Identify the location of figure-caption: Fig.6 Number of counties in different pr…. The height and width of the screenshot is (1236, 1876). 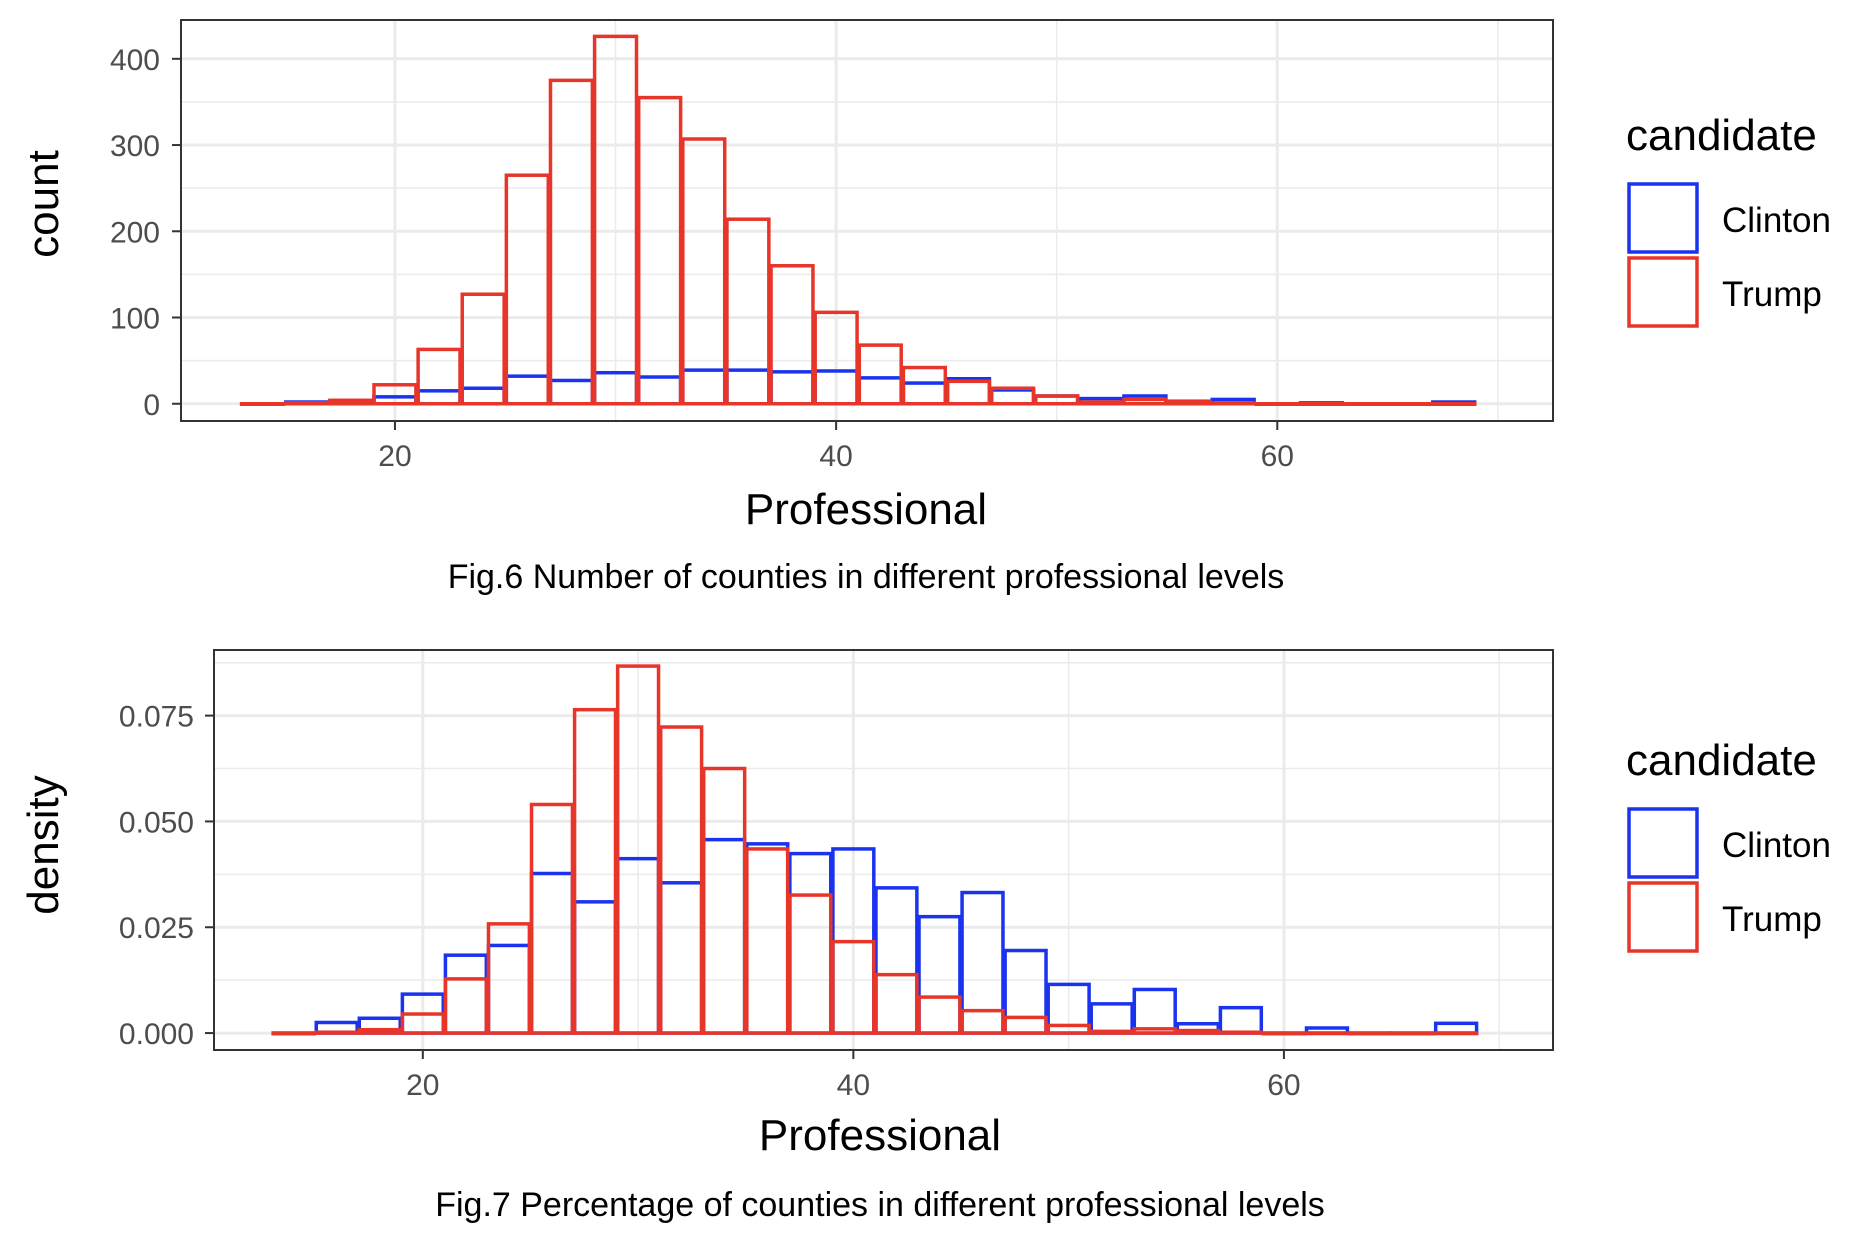
(866, 577).